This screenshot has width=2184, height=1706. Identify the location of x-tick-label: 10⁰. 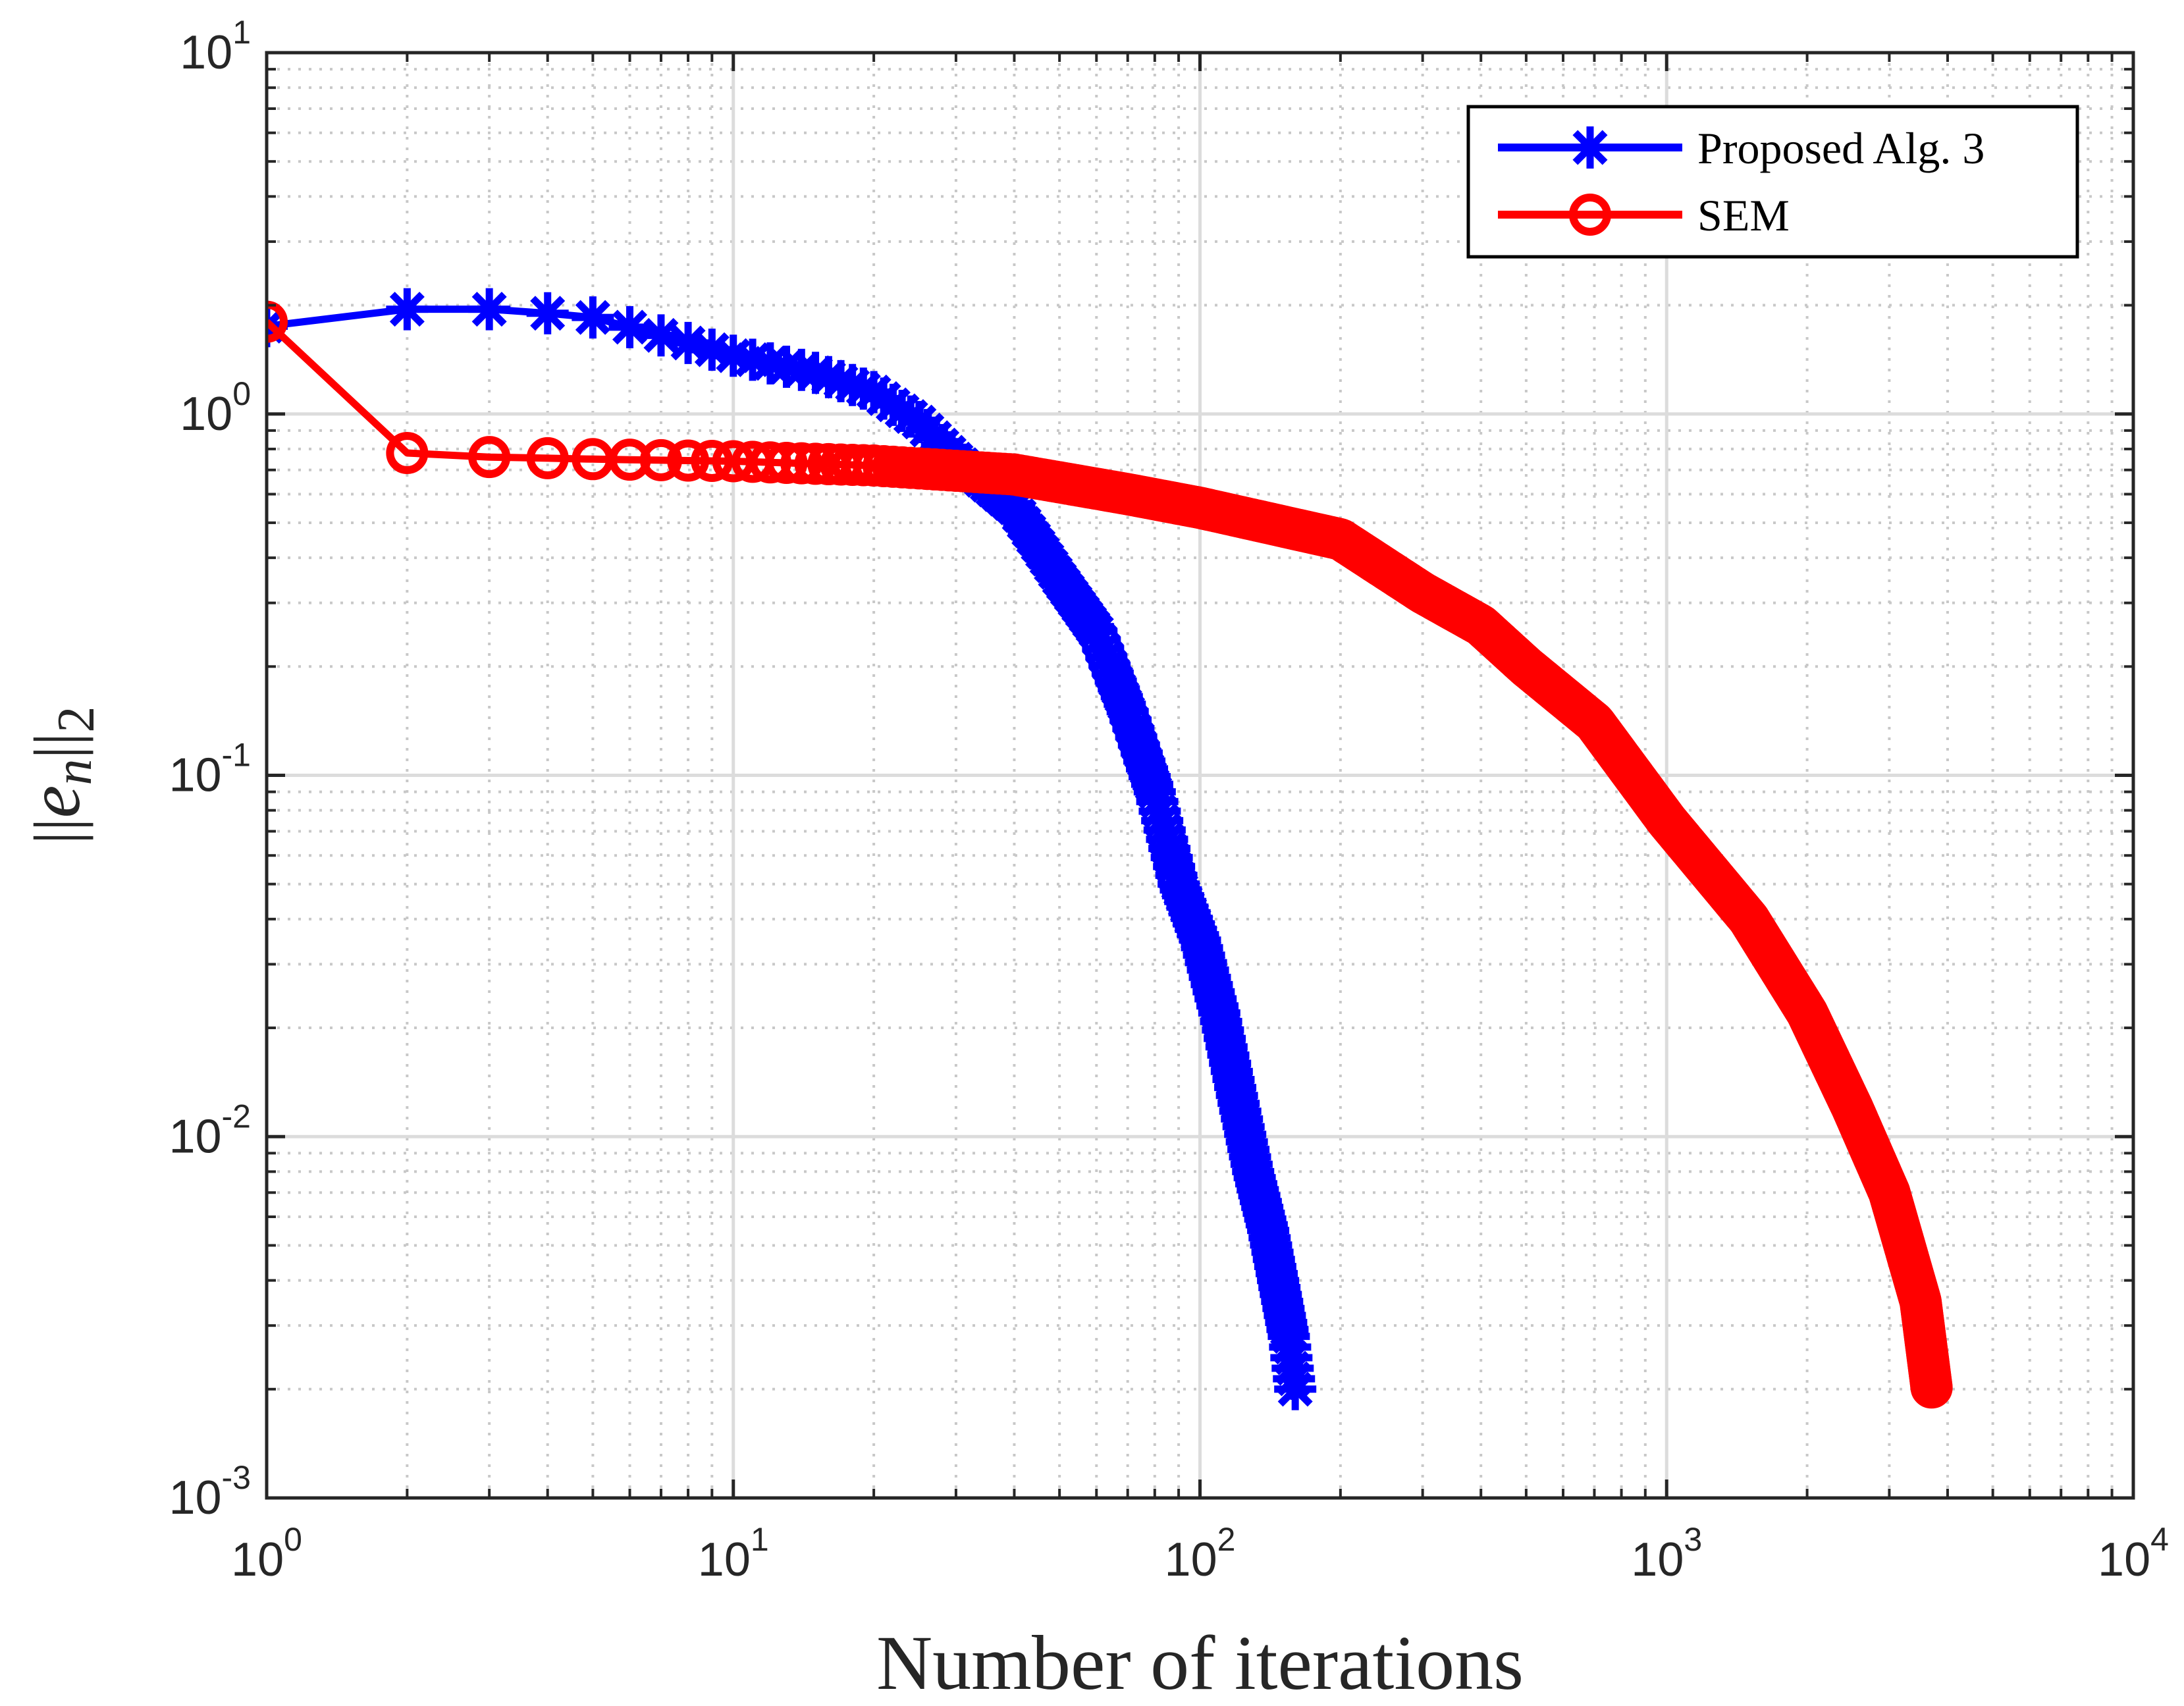
(266, 1553).